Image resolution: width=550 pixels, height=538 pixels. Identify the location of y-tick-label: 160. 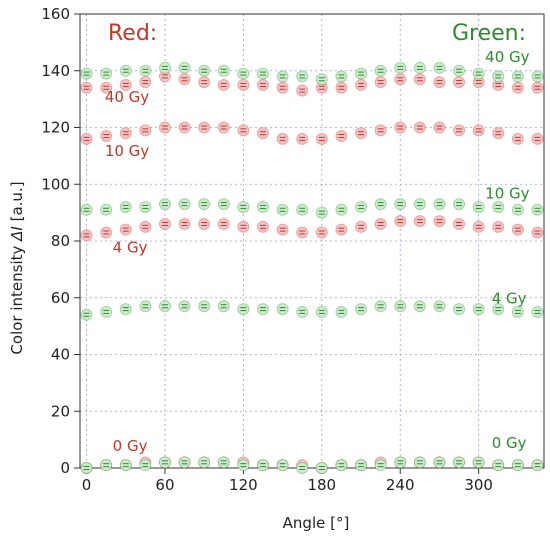
(55, 14).